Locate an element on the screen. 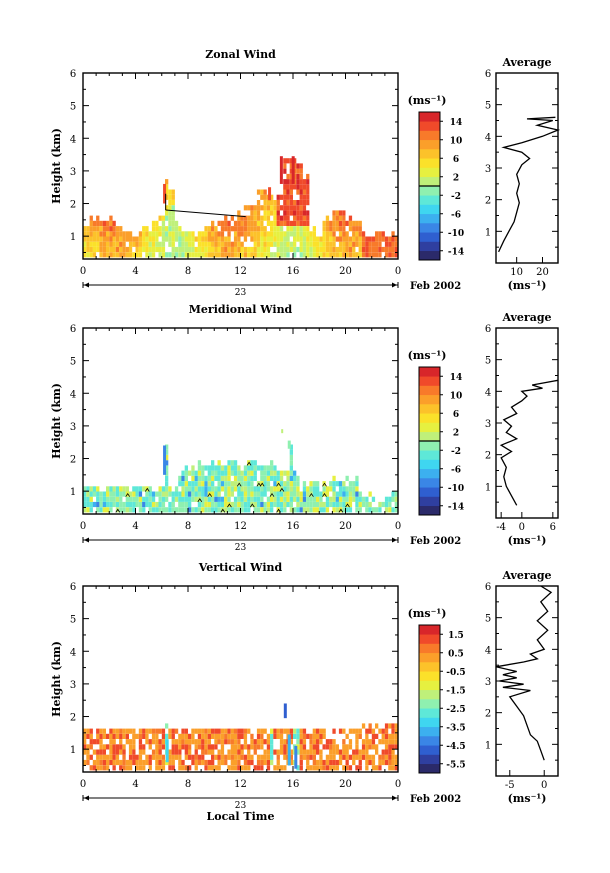  average-title: Average is located at coordinates (526, 575).